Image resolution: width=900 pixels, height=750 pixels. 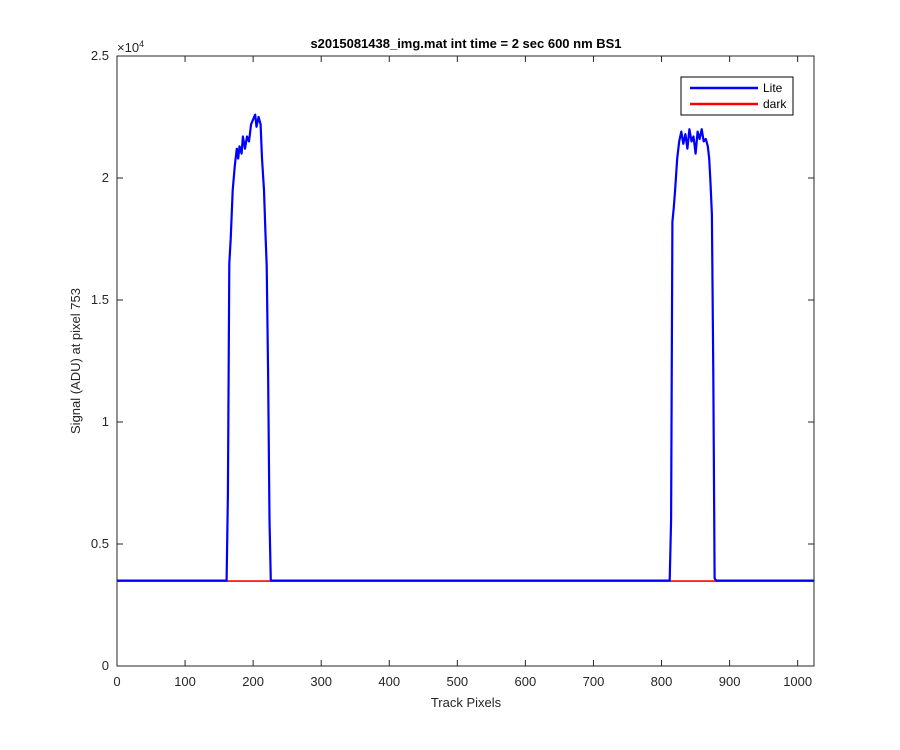 I want to click on legend: Lite dark, so click(x=737, y=96).